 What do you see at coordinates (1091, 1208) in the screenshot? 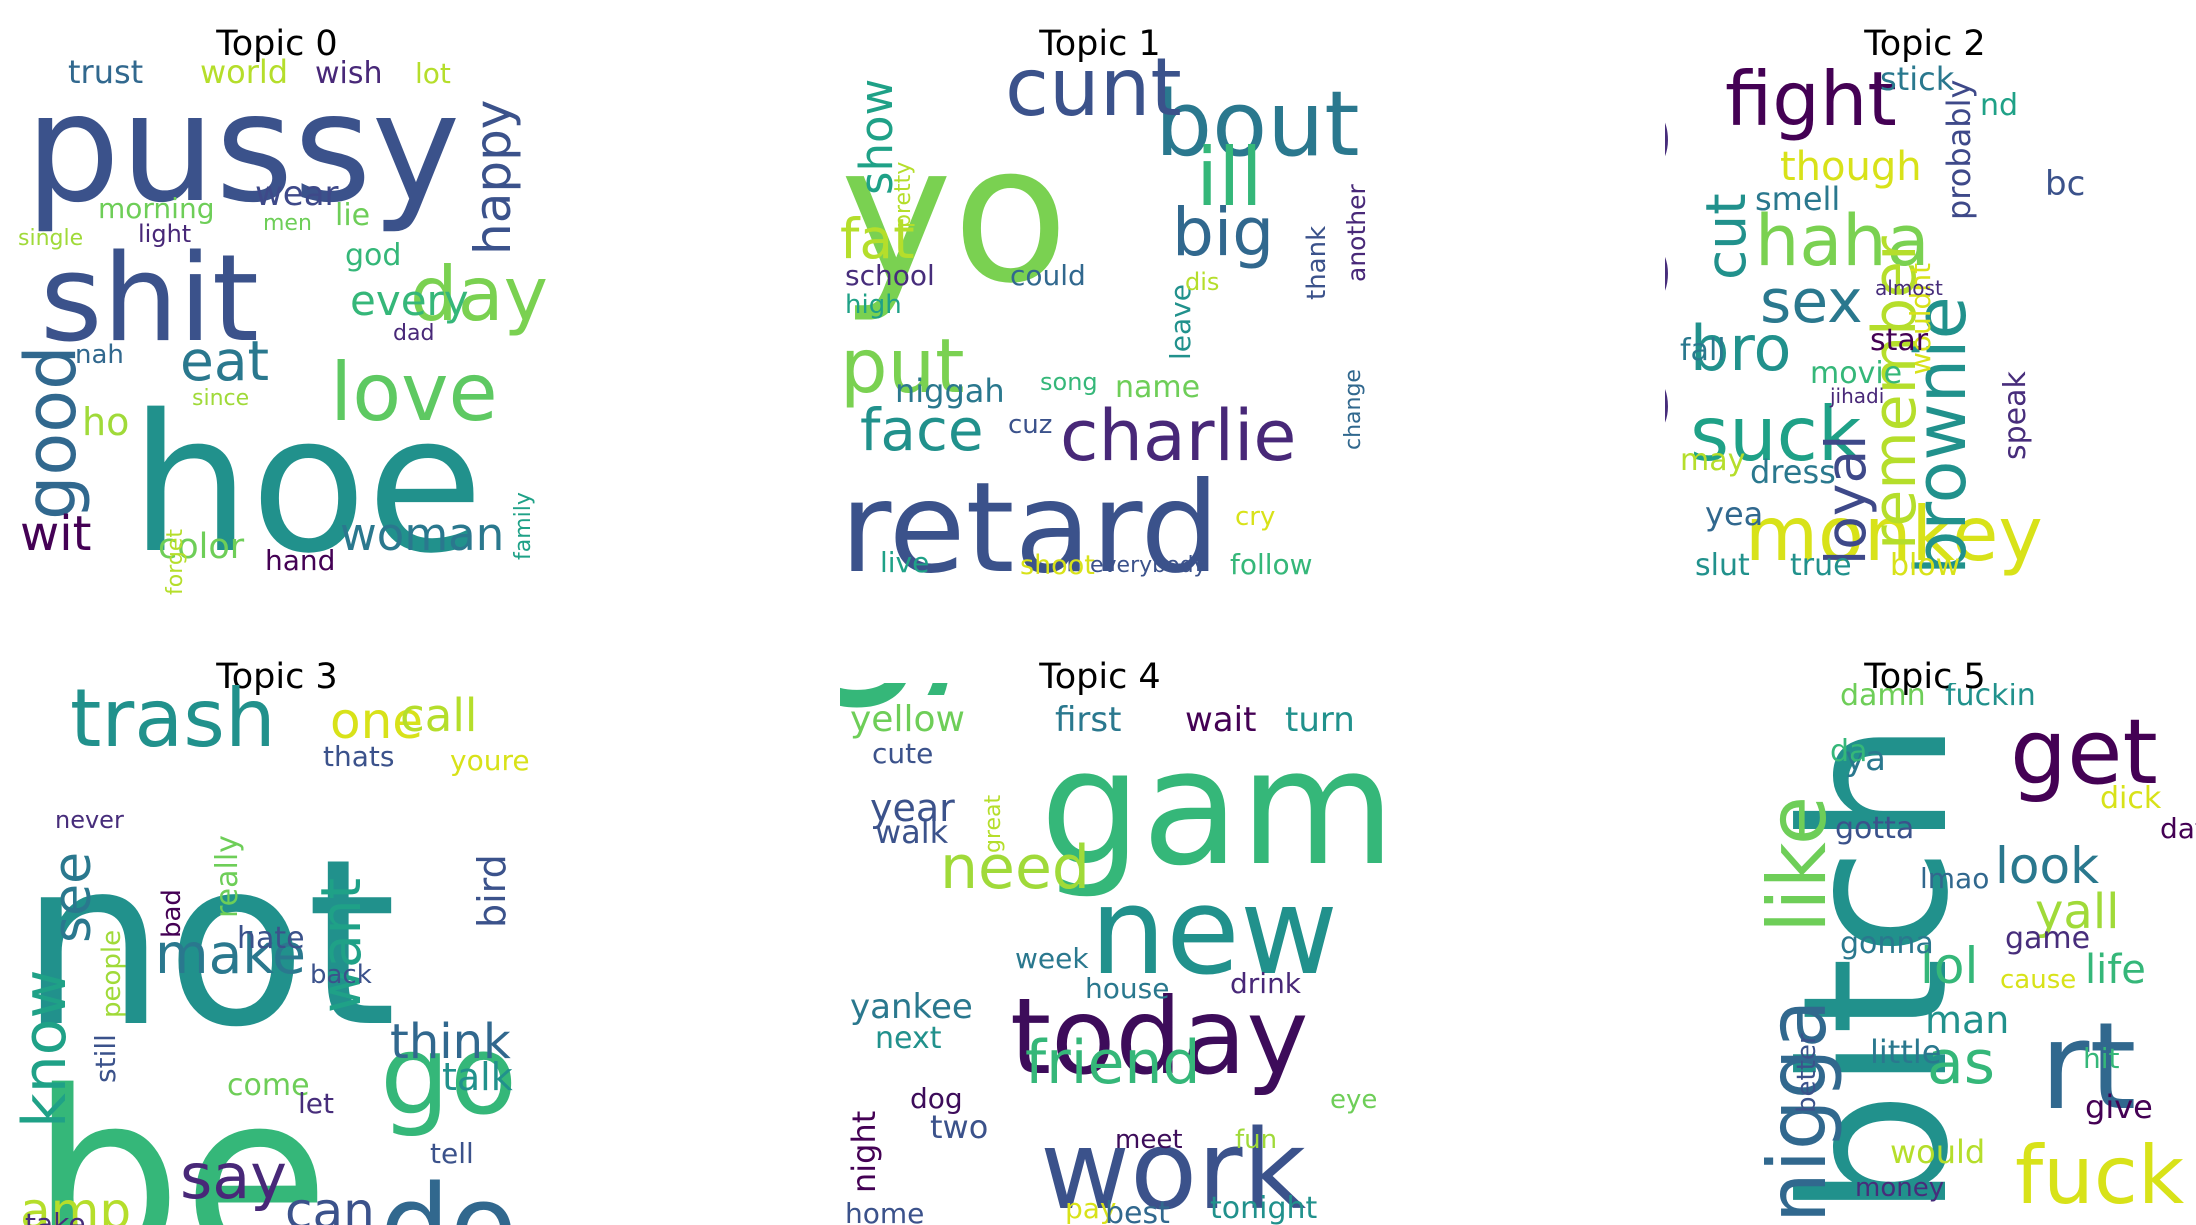
I see `word-pay: pay` at bounding box center [1091, 1208].